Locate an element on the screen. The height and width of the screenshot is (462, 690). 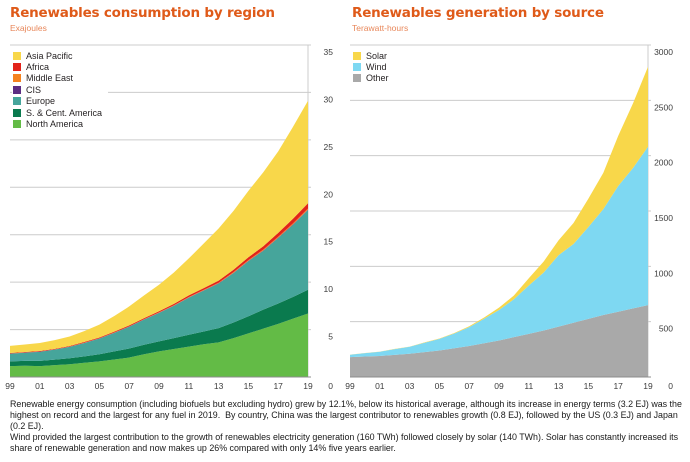
y-axis-tick-label: 10 is located at coordinates (329, 289).